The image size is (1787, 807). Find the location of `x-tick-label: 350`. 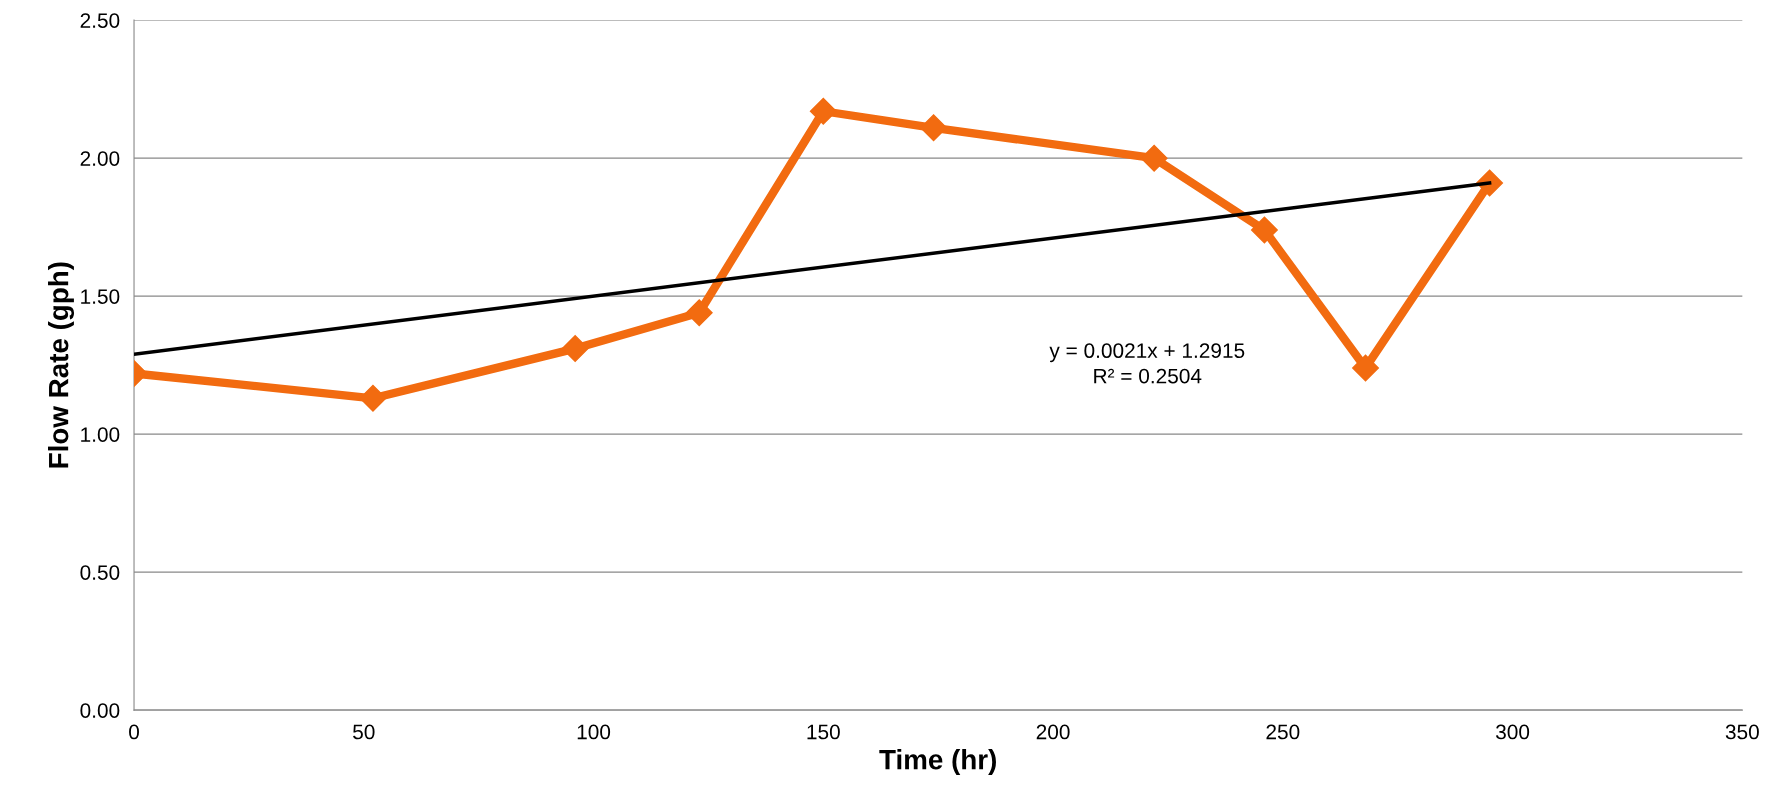

x-tick-label: 350 is located at coordinates (1742, 732).